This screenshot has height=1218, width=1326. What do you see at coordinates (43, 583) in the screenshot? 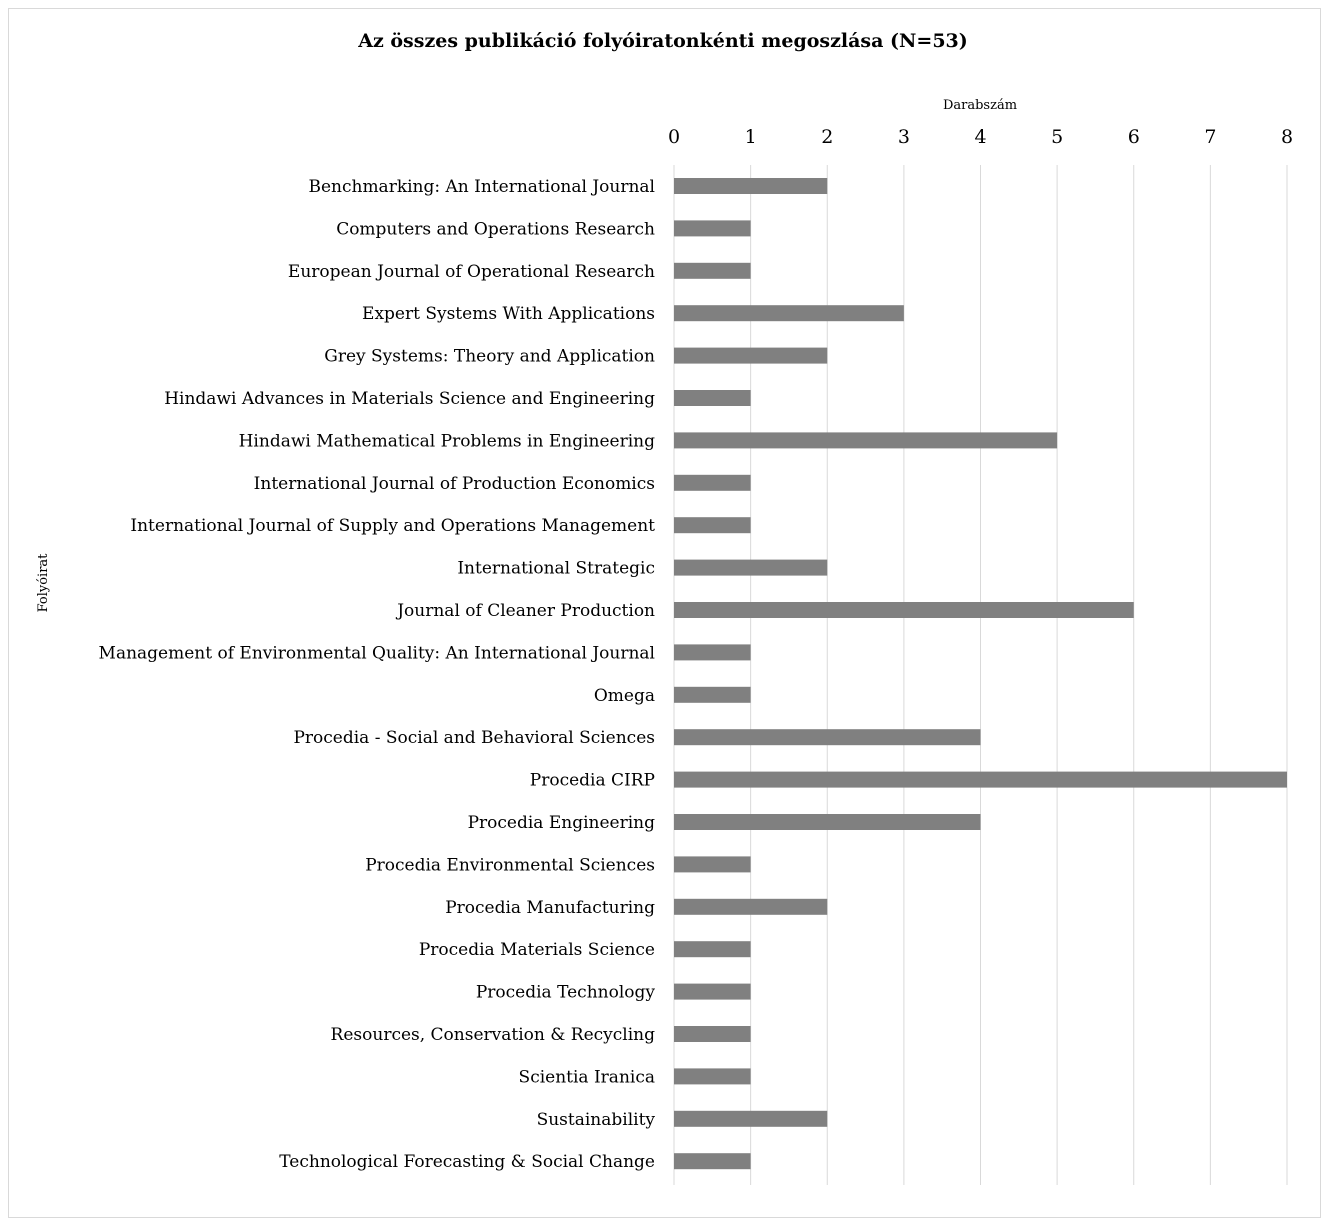
I see `y-axis-title: Folyóirat` at bounding box center [43, 583].